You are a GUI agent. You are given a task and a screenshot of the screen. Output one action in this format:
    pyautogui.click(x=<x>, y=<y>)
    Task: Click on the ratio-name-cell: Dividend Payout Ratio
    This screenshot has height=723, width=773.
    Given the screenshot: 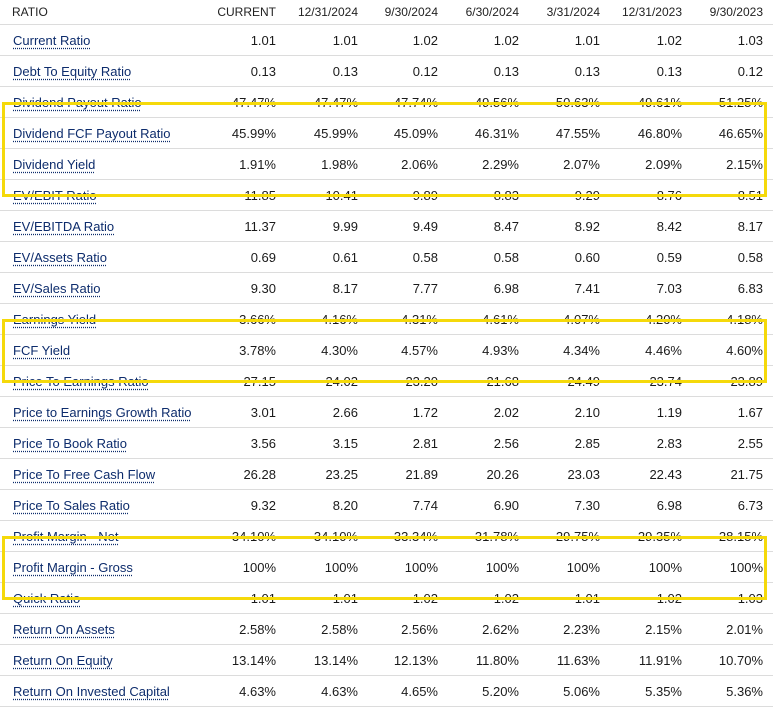 What is the action you would take?
    pyautogui.click(x=103, y=102)
    